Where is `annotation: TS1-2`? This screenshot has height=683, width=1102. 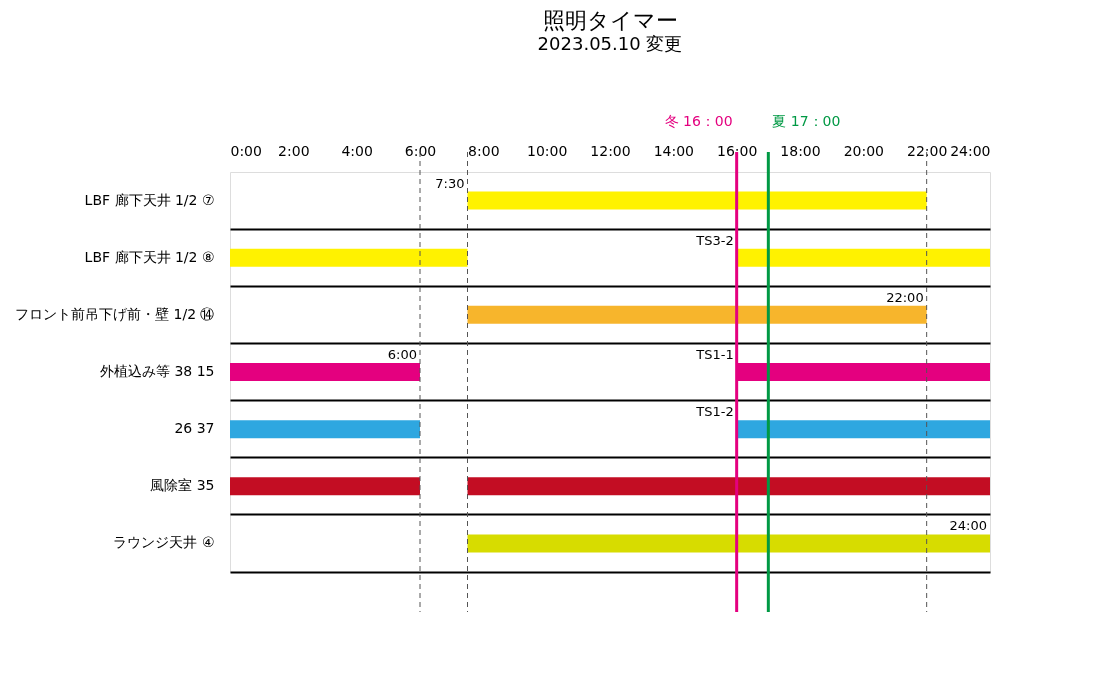 annotation: TS1-2 is located at coordinates (714, 412).